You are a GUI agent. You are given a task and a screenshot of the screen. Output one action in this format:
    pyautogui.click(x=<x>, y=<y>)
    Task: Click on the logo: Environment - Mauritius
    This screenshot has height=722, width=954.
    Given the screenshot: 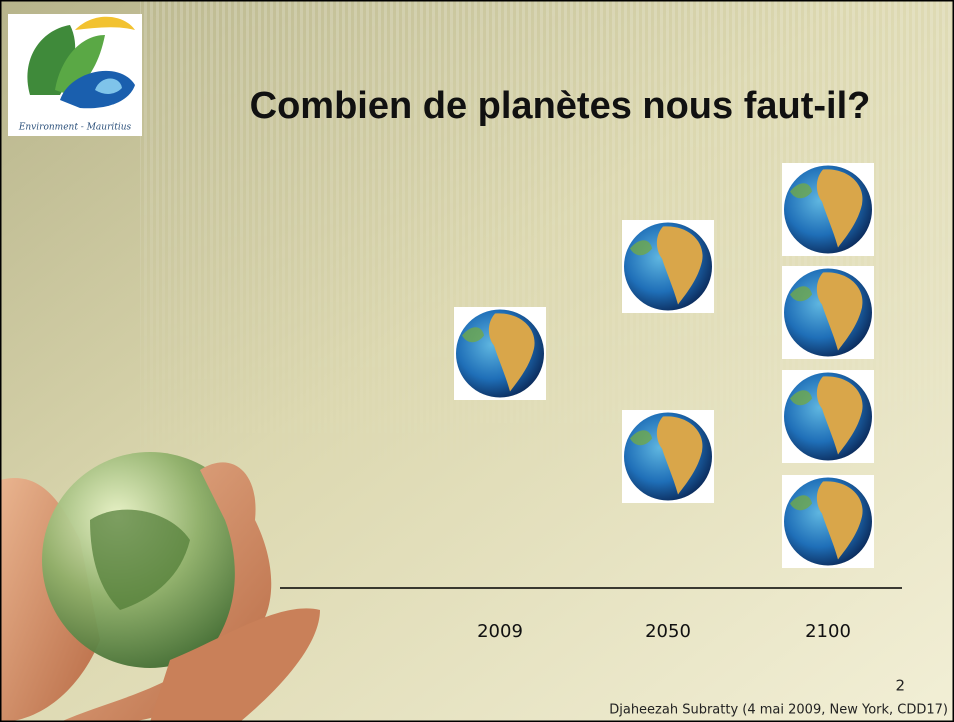 What is the action you would take?
    pyautogui.click(x=75, y=75)
    